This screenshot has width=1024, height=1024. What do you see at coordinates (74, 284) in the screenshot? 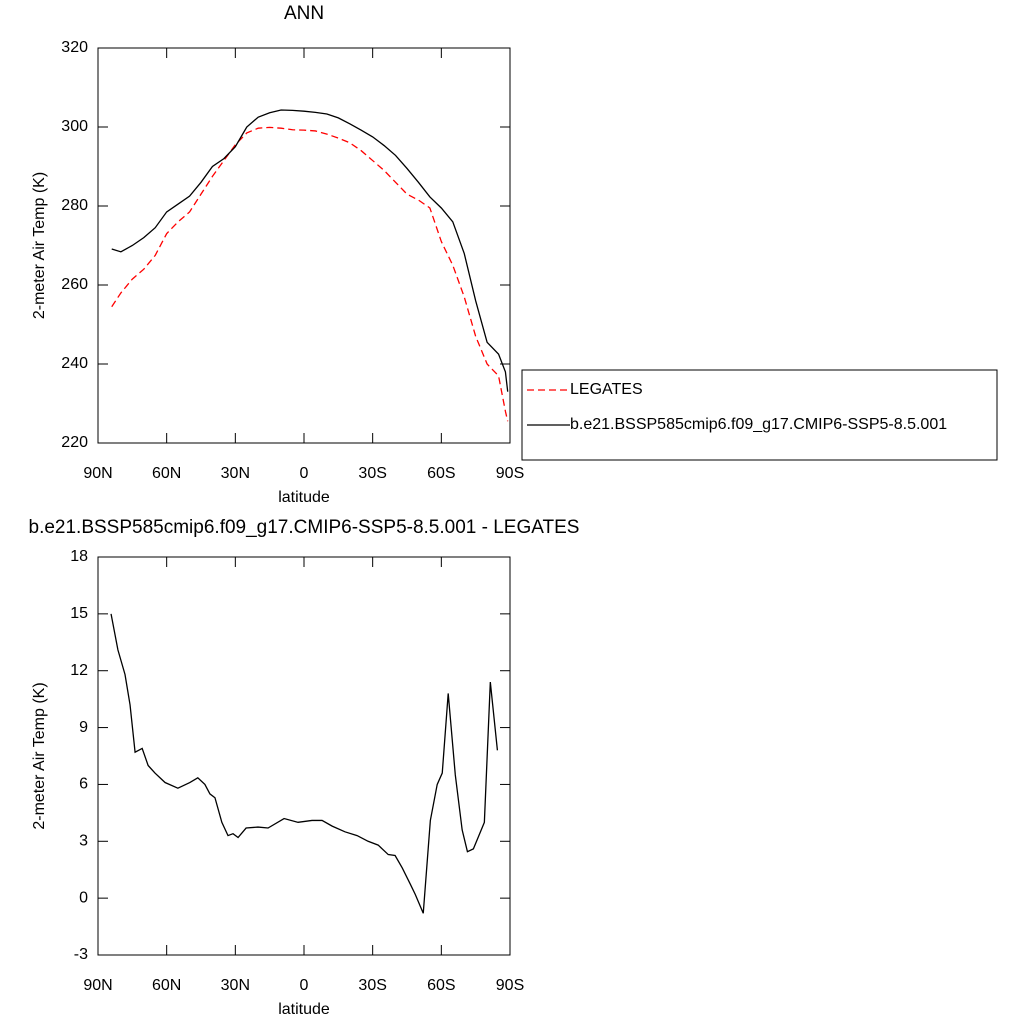
I see `y-tick-label: 260` at bounding box center [74, 284].